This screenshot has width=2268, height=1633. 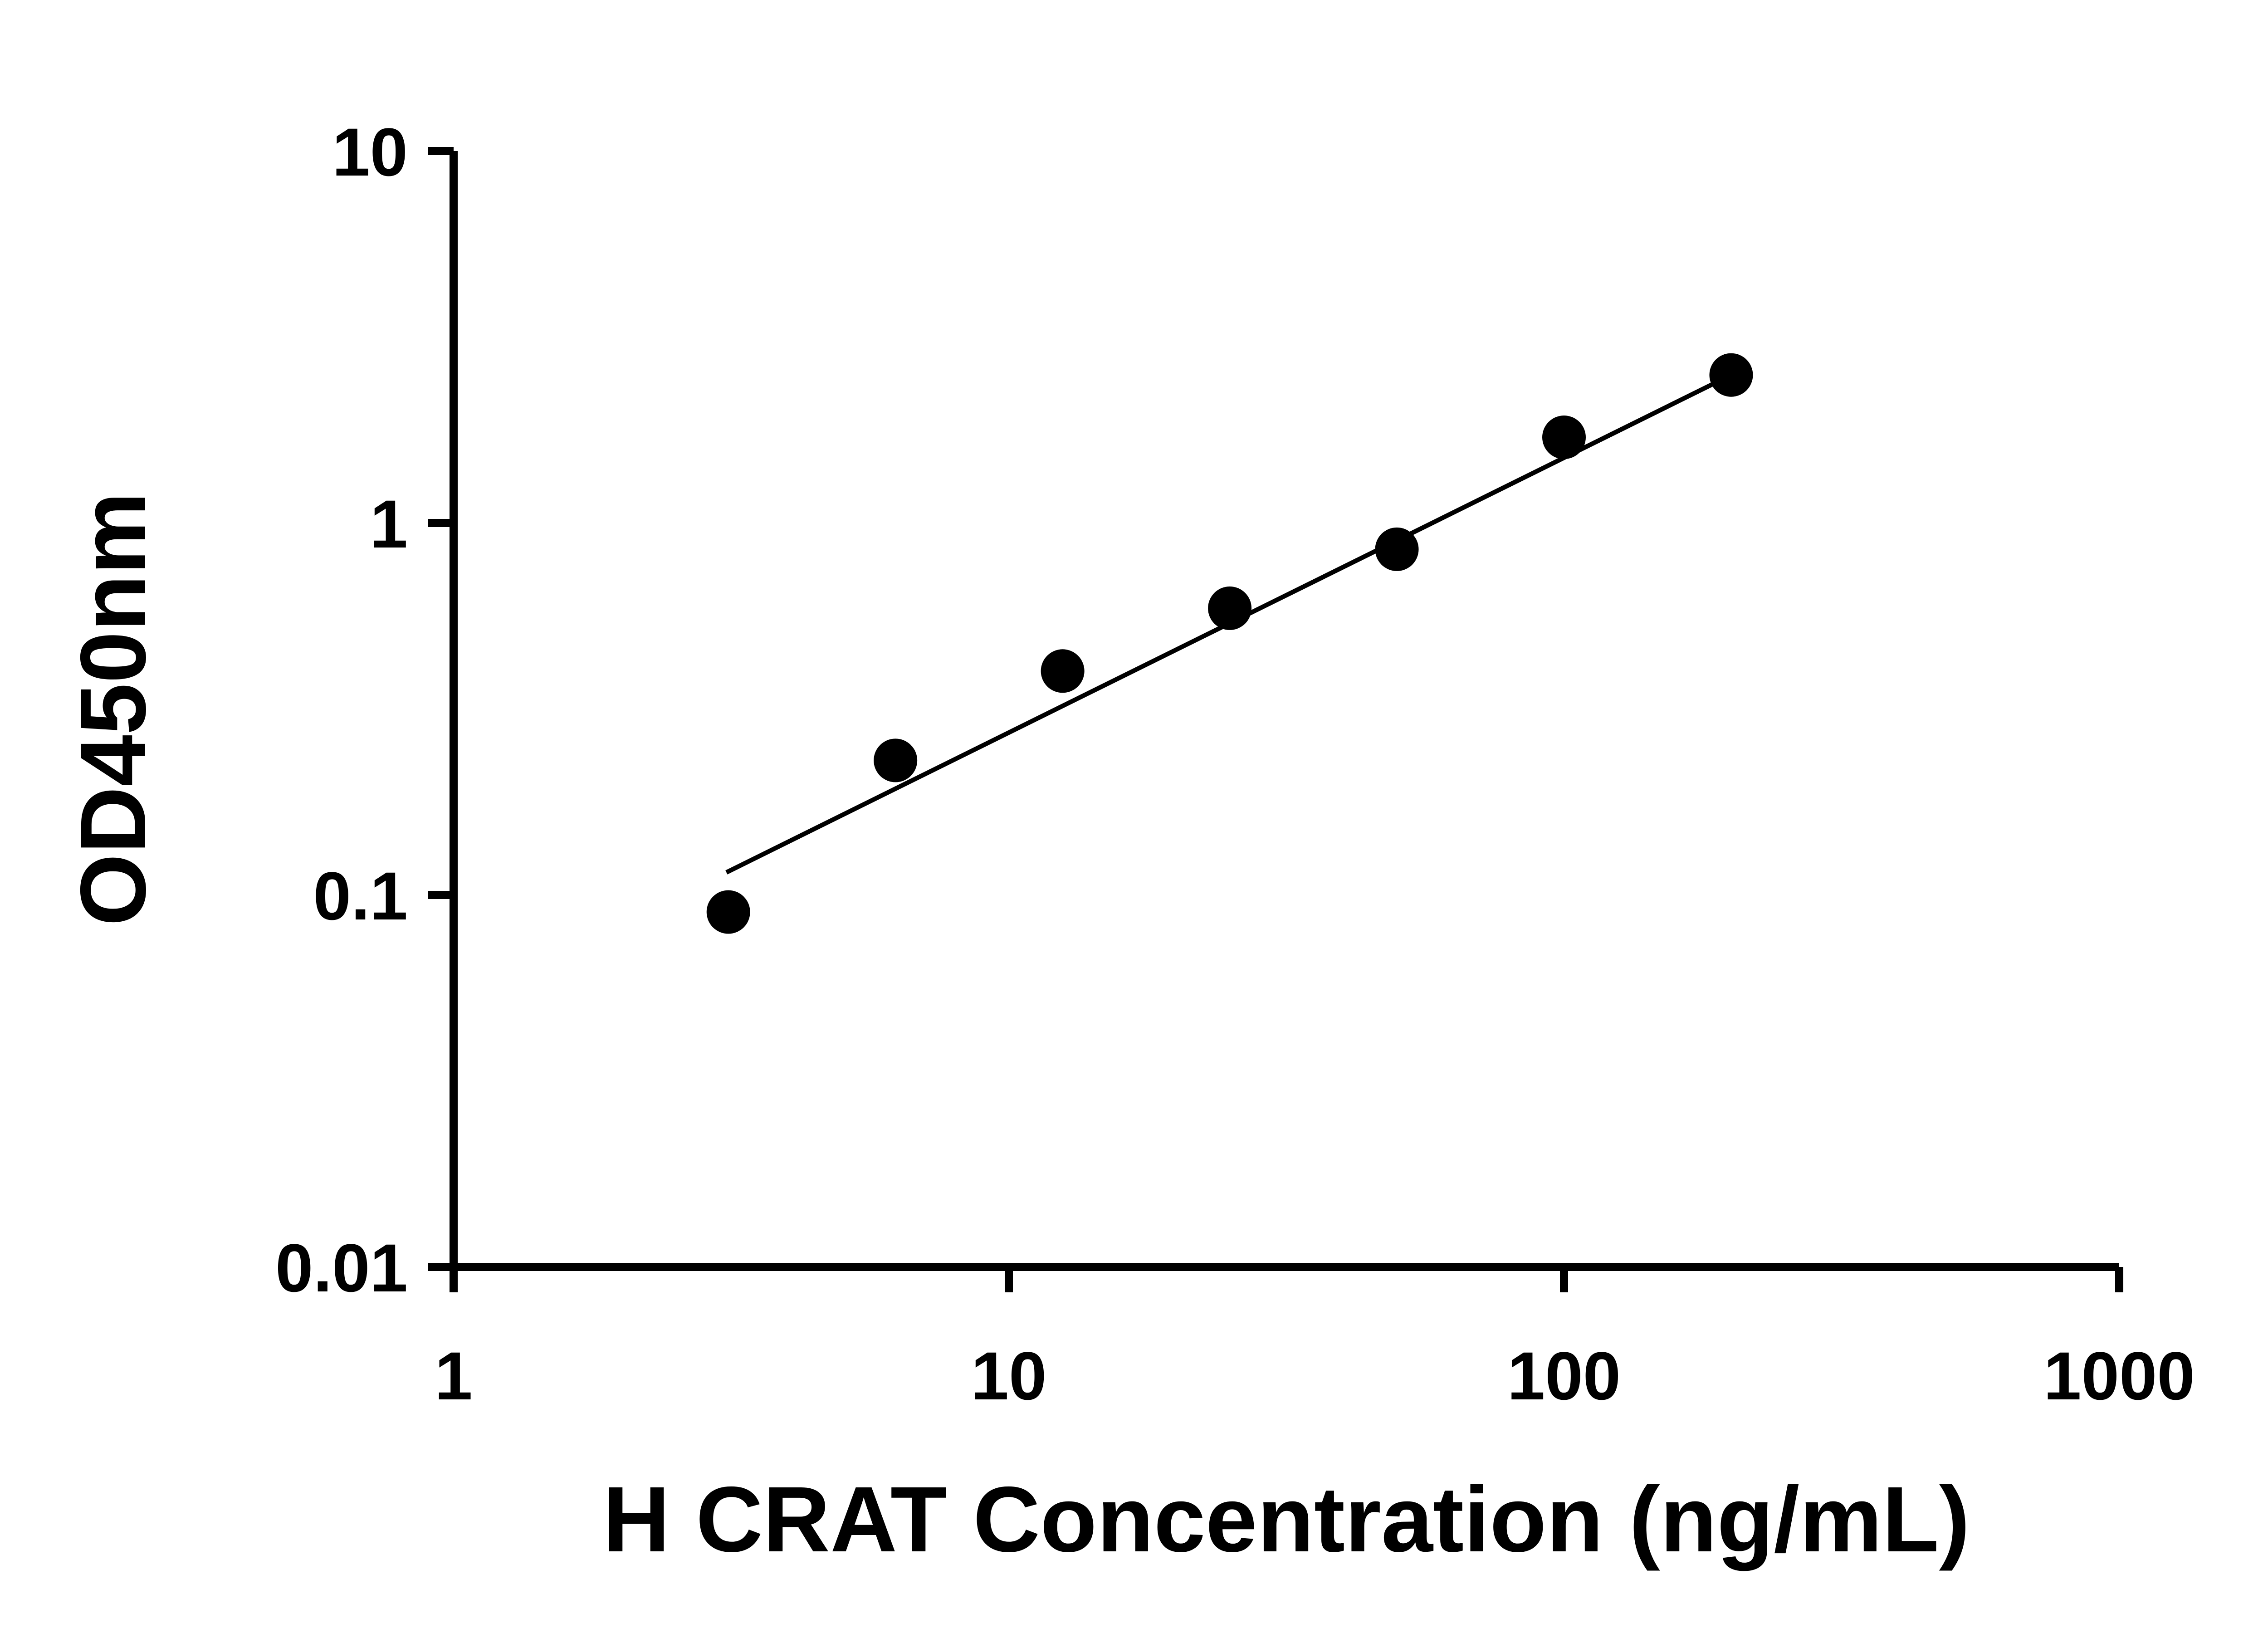 What do you see at coordinates (113, 709) in the screenshot?
I see `y-axis-title: OD450nm` at bounding box center [113, 709].